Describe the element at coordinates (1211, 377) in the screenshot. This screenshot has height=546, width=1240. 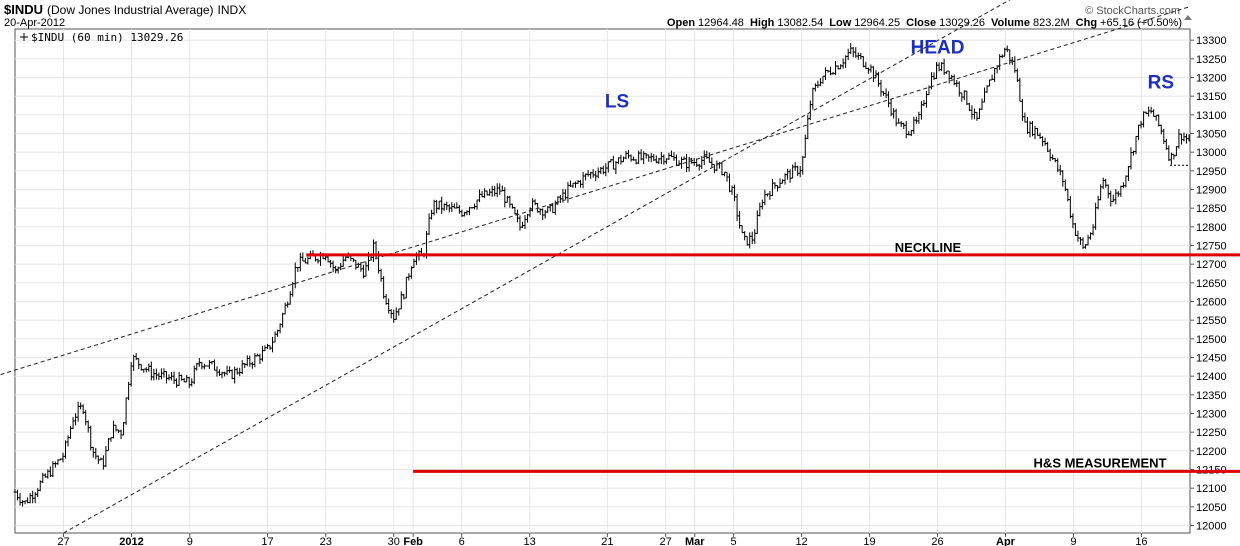
I see `y-tick-label: 12400` at that location.